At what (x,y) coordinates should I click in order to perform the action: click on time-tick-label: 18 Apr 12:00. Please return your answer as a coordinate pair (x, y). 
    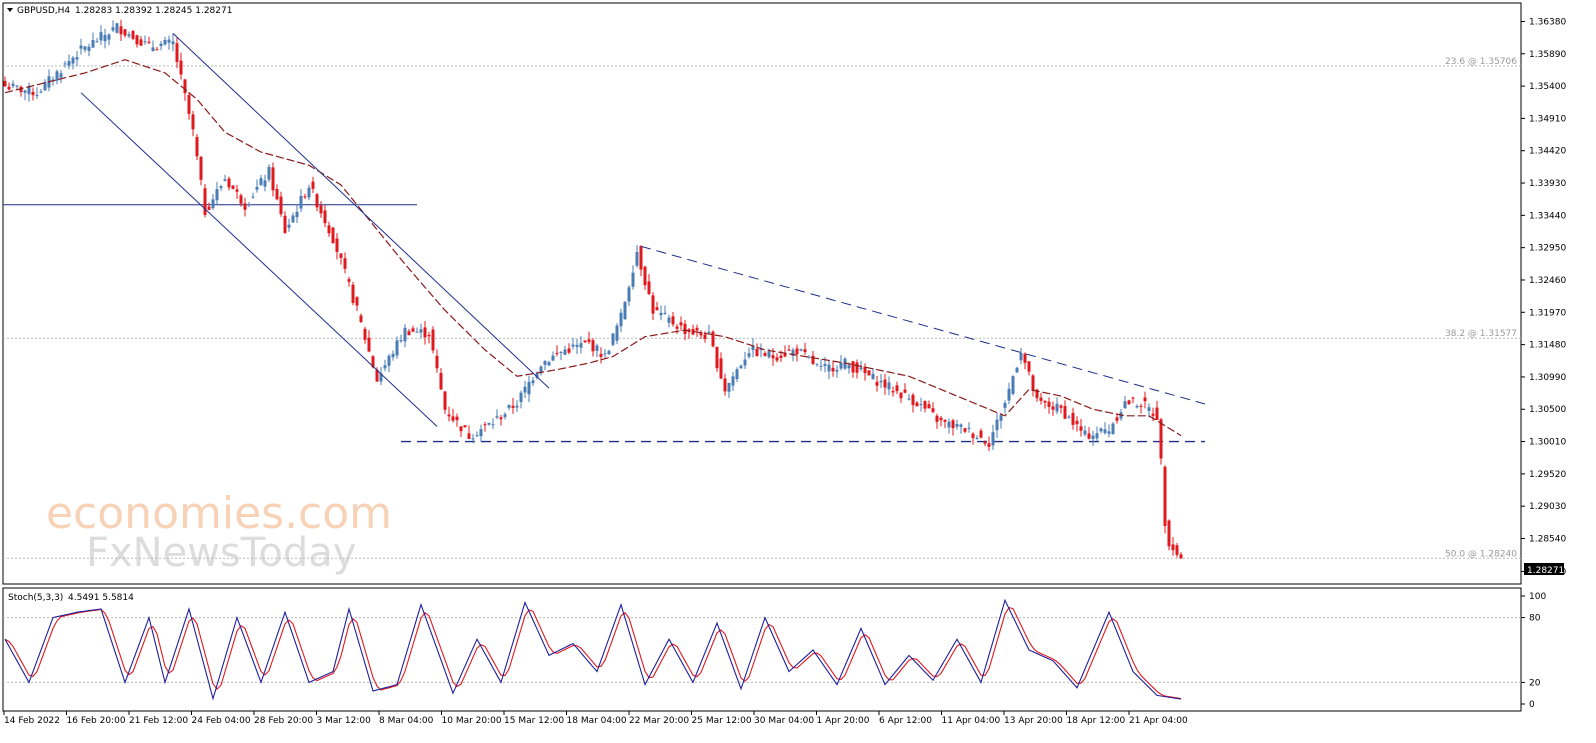
    Looking at the image, I should click on (1096, 721).